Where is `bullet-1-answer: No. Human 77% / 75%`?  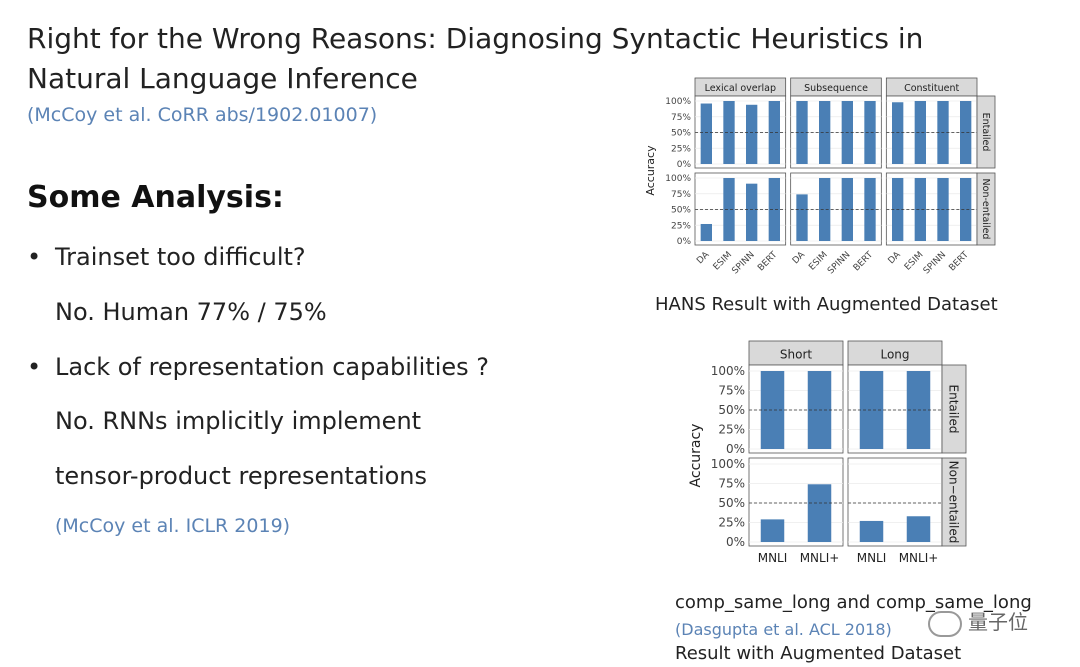
bullet-1-answer: No. Human 77% / 75% is located at coordinates (191, 312).